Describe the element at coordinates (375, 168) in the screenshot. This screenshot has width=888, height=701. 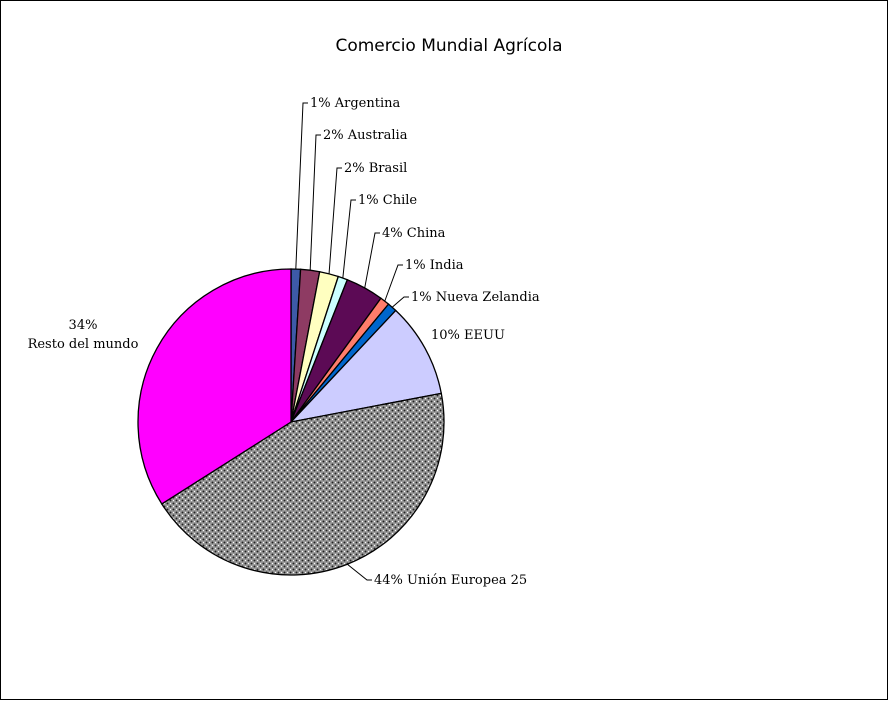
I see `slice-label: 2% Brasil` at that location.